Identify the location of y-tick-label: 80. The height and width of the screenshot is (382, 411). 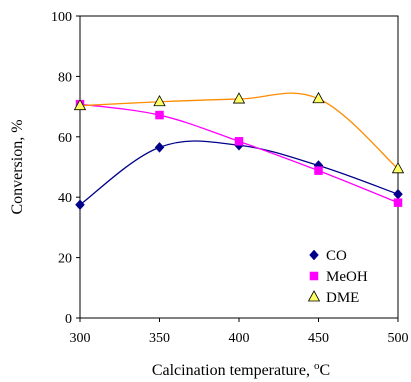
(65, 77).